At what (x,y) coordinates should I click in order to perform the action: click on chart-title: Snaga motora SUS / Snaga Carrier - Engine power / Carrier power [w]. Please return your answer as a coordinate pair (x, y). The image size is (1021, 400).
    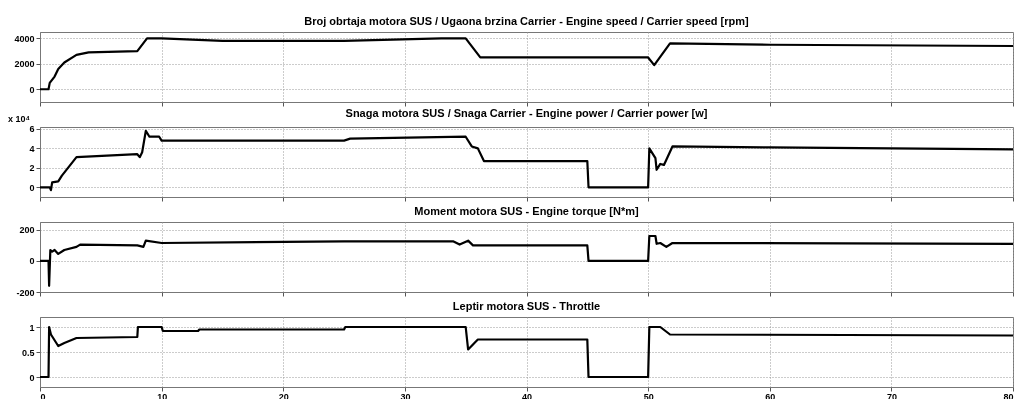
    Looking at the image, I should click on (526, 113).